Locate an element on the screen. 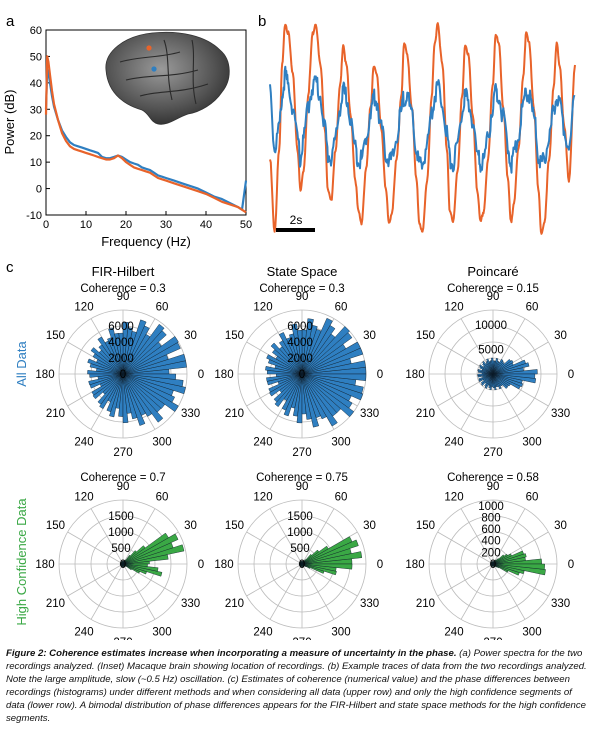  radius-tick-label: 1000 is located at coordinates (121, 533).